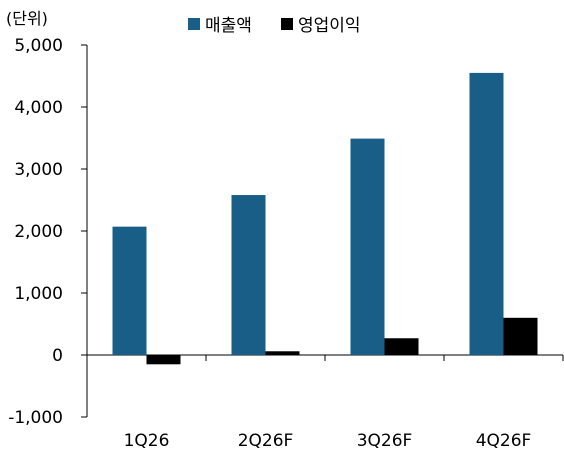 This screenshot has height=456, width=564. I want to click on bar-operating-profit-3Q26F, so click(401, 346).